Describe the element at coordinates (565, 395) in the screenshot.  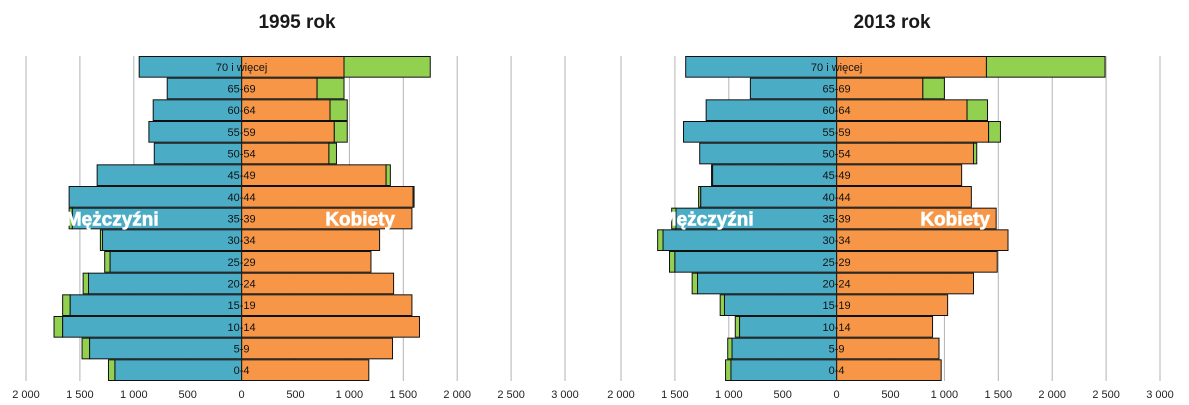
I see `x-tick-label: 3 000` at that location.